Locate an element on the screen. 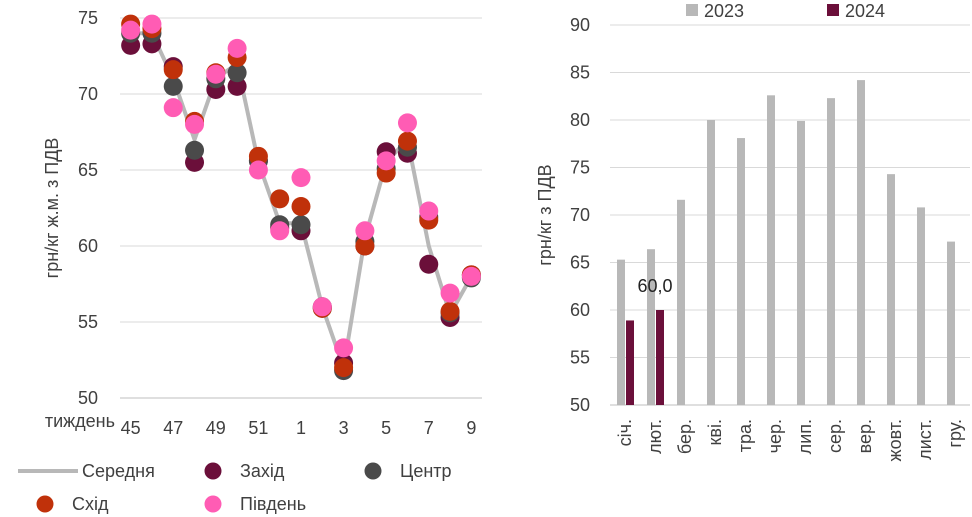  x-tick-label: кві. is located at coordinates (715, 432).